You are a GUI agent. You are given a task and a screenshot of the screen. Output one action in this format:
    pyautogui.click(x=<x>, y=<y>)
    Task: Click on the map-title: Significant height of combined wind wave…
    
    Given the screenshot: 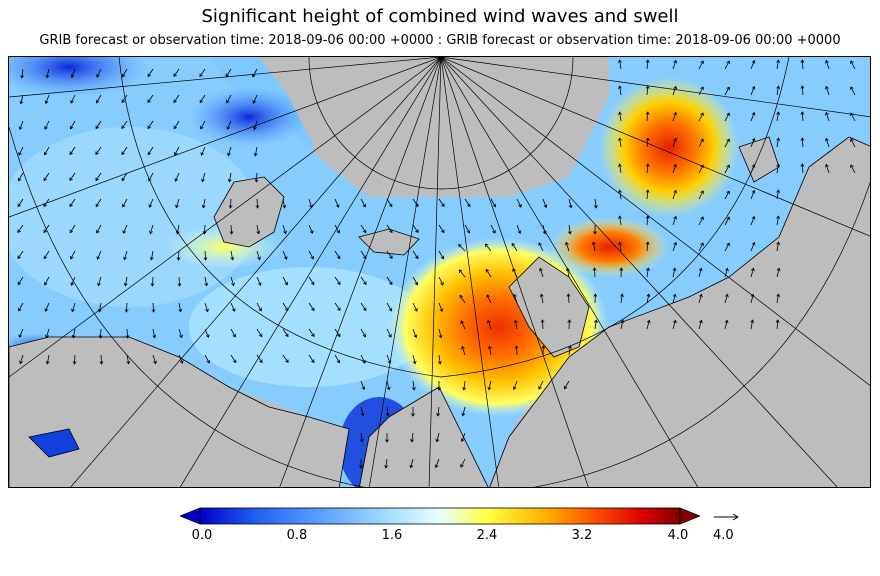 What is the action you would take?
    pyautogui.click(x=440, y=16)
    